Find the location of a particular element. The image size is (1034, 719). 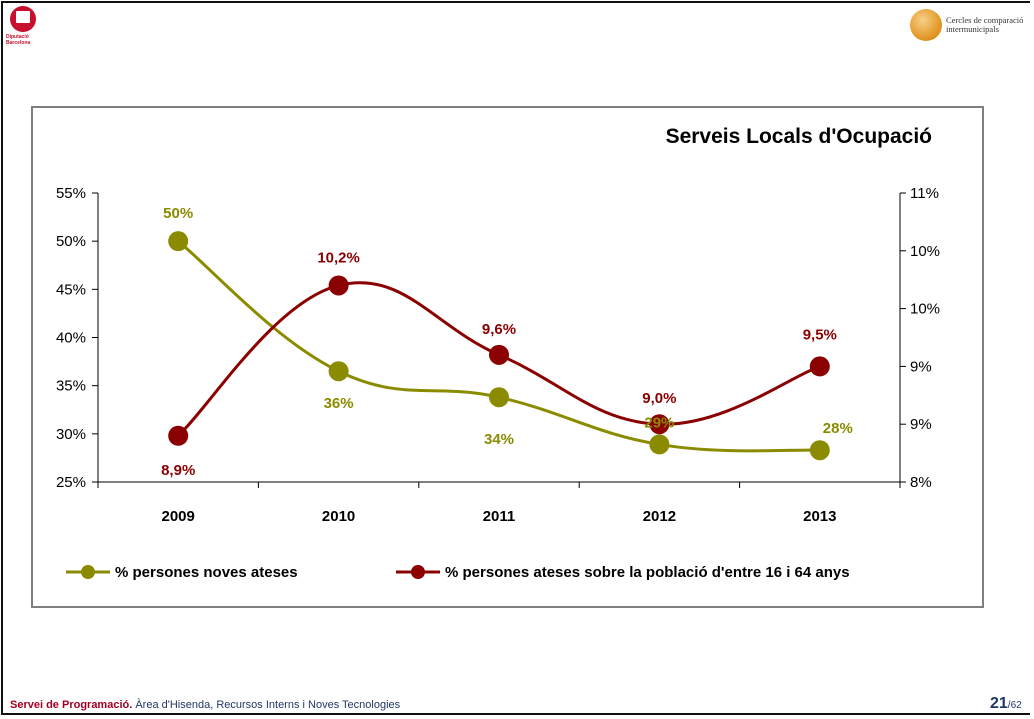

logo-left-line1: Diputació is located at coordinates (17, 37).